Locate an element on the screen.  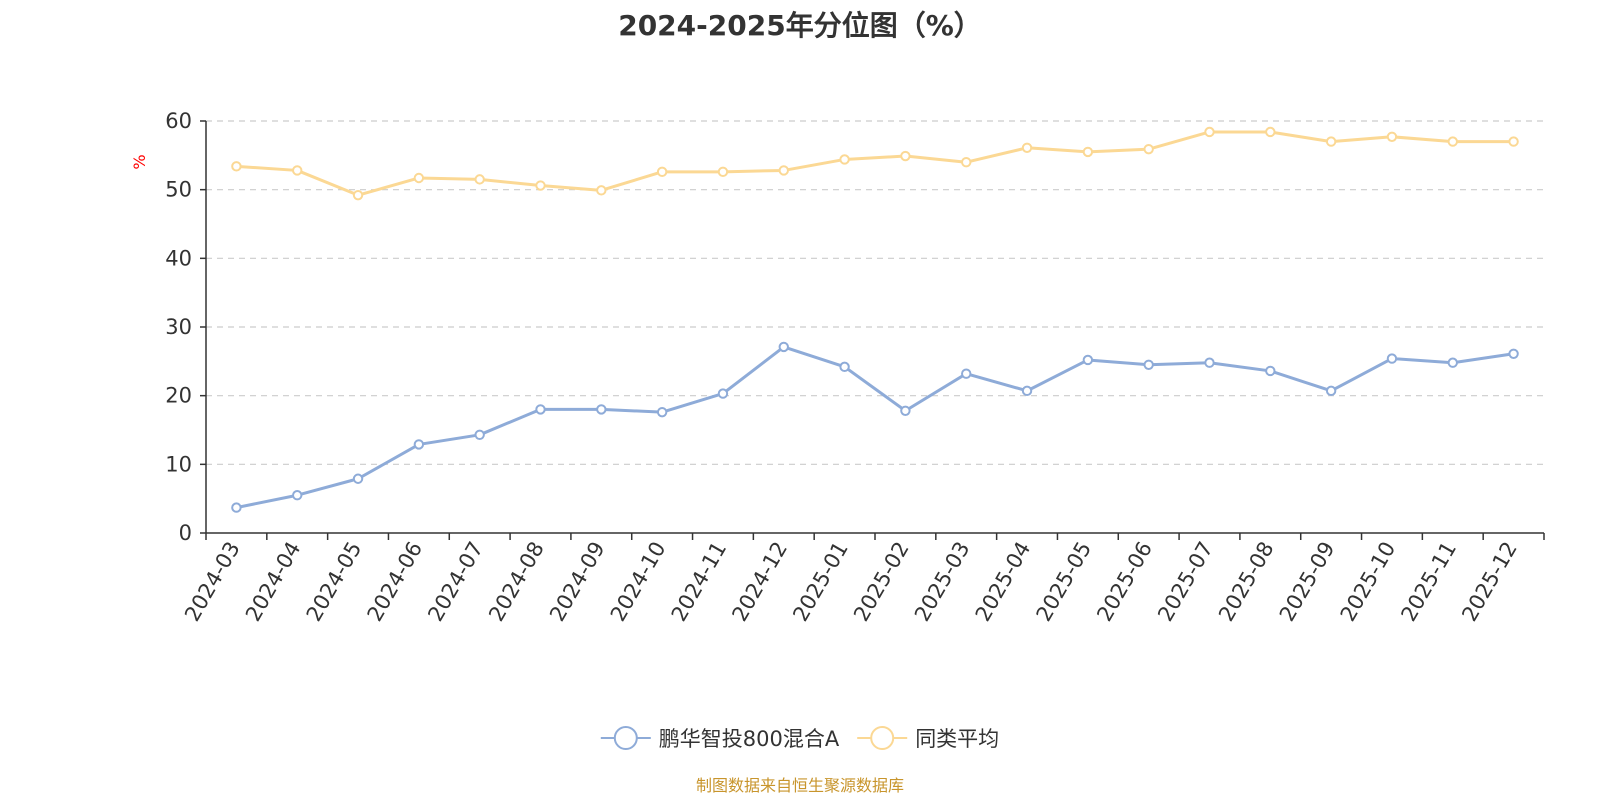
x-tick-label: 2025-11 is located at coordinates (1428, 582).